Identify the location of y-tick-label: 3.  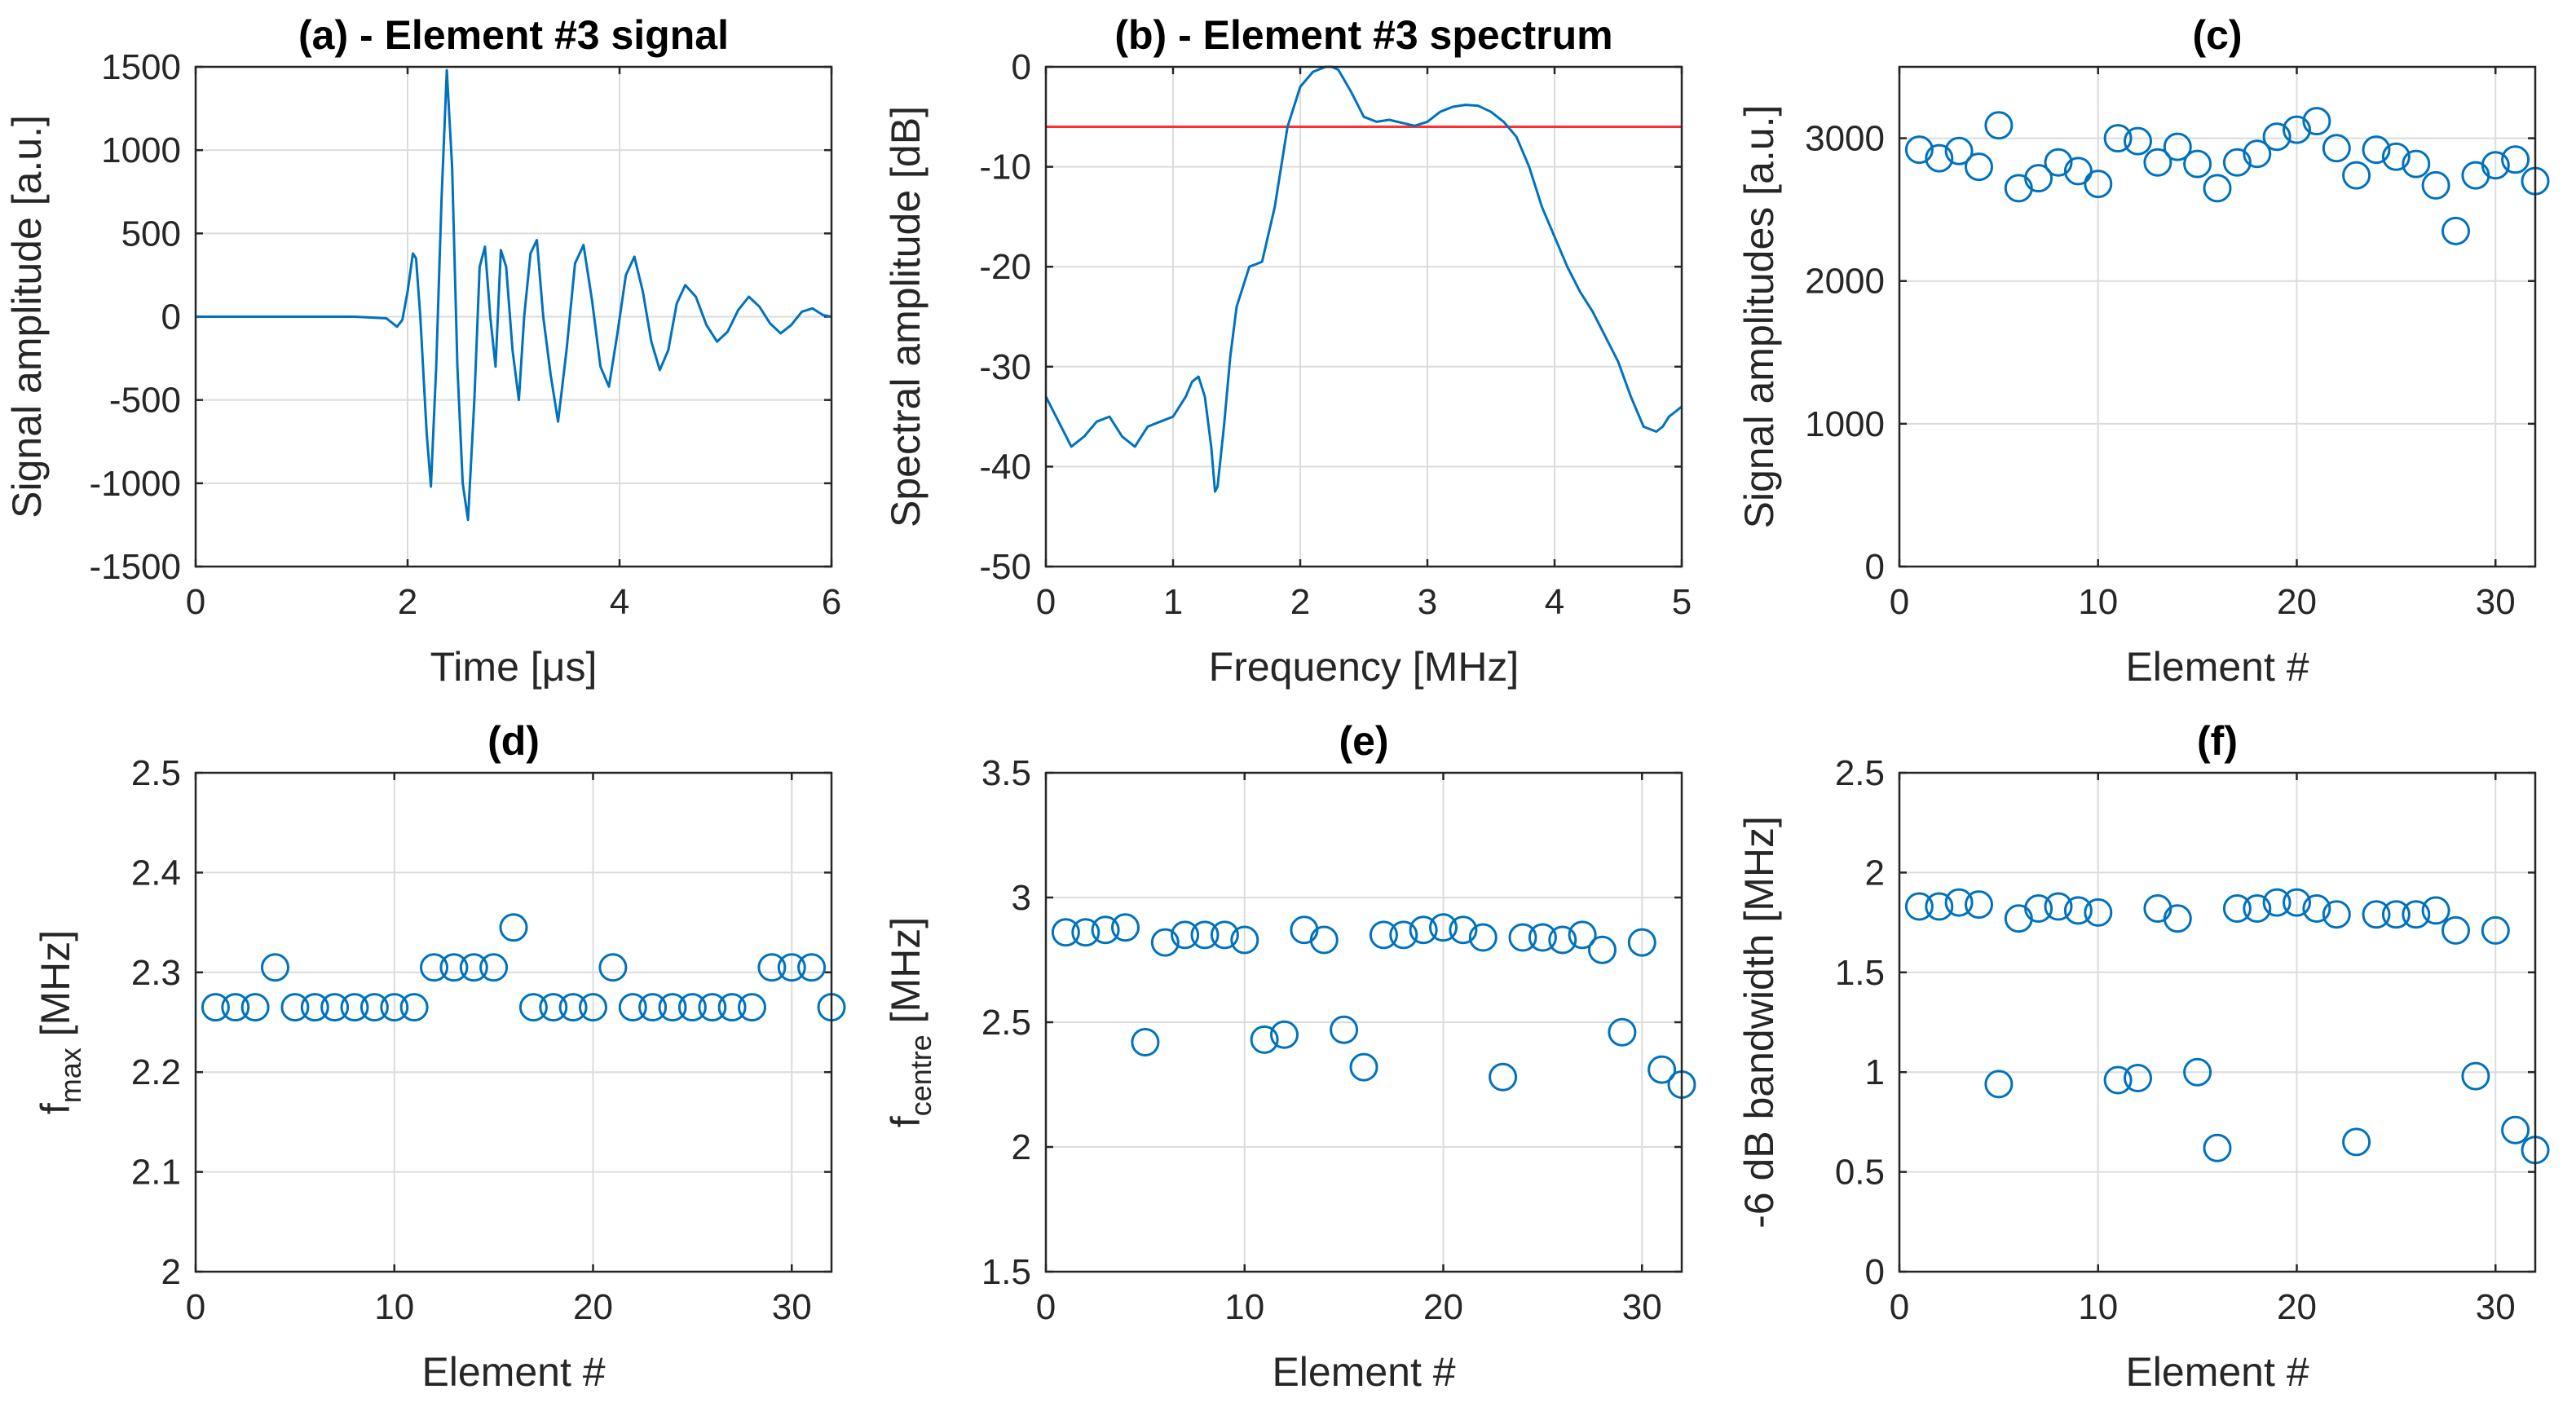
(1021, 898).